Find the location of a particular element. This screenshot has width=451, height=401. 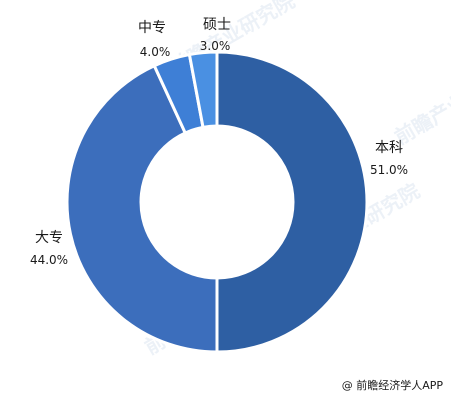

slice-label-value-benke: 51.0% is located at coordinates (389, 170).